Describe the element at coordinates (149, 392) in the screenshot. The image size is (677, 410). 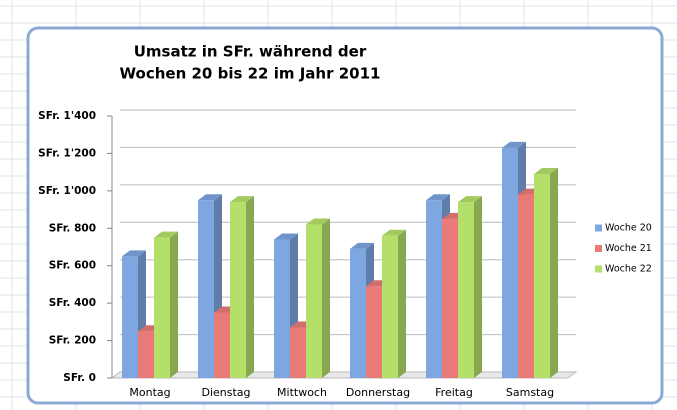
I see `x-tick-label: Montag` at that location.